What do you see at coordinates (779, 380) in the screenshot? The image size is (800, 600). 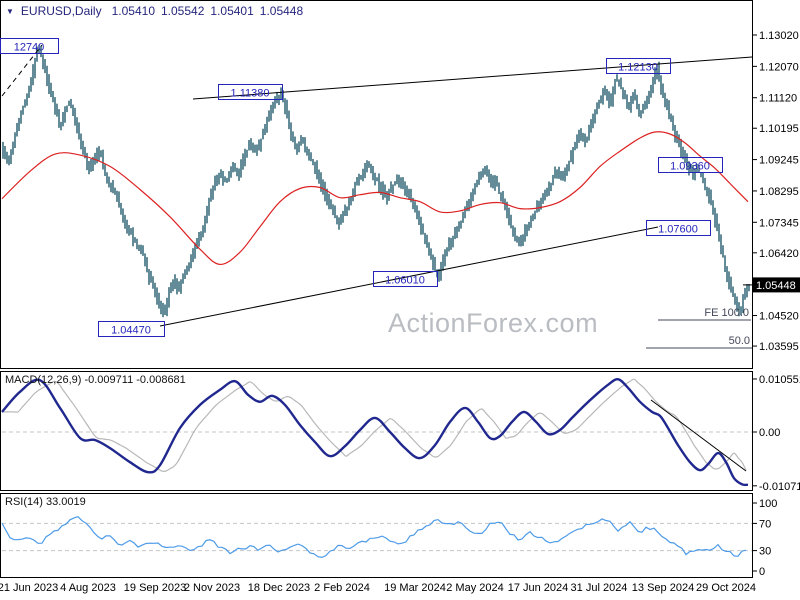 I see `macd-axis-label: 0.010551` at bounding box center [779, 380].